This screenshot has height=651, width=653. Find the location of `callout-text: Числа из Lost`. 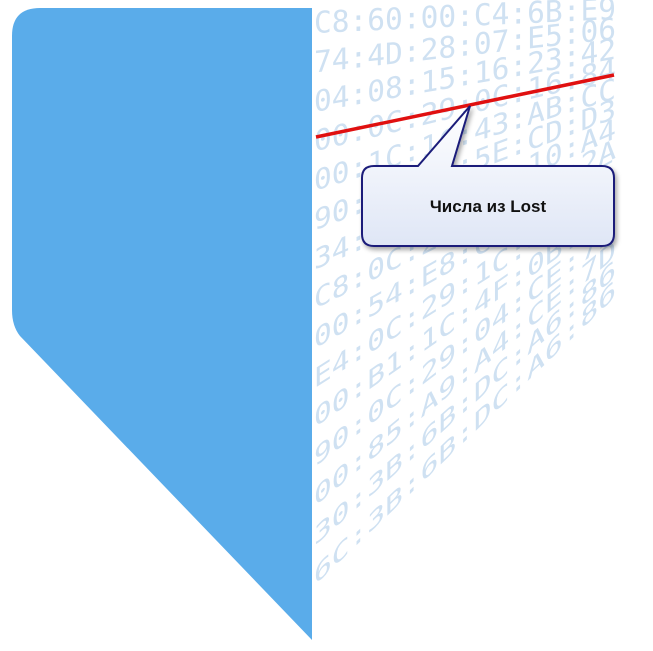

callout-text: Числа из Lost is located at coordinates (488, 206).